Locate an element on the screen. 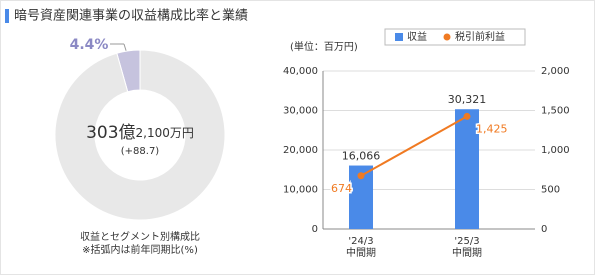  center-value-large: 303億 is located at coordinates (110, 133).